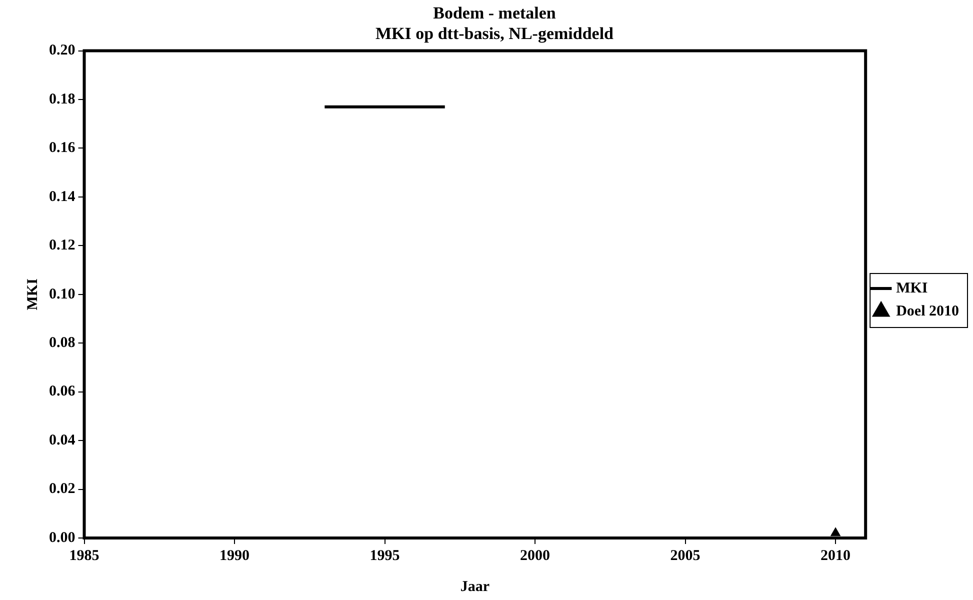  Describe the element at coordinates (62, 50) in the screenshot. I see `y-tick-label: 0.20` at that location.